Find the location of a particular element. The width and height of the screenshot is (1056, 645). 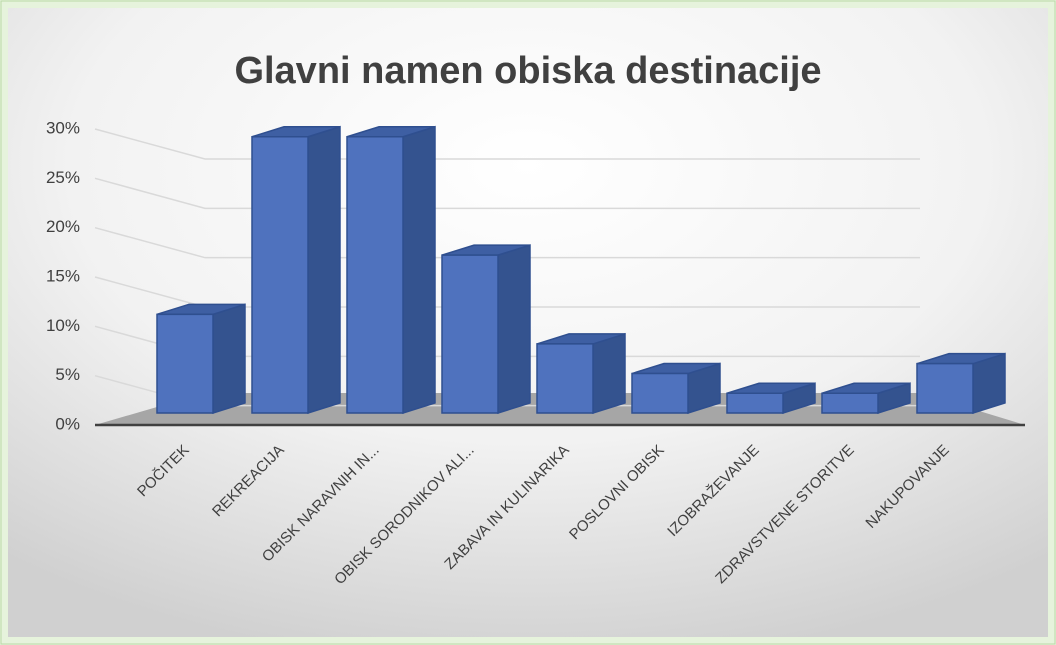

y-tick-label: 15% is located at coordinates (63, 275).